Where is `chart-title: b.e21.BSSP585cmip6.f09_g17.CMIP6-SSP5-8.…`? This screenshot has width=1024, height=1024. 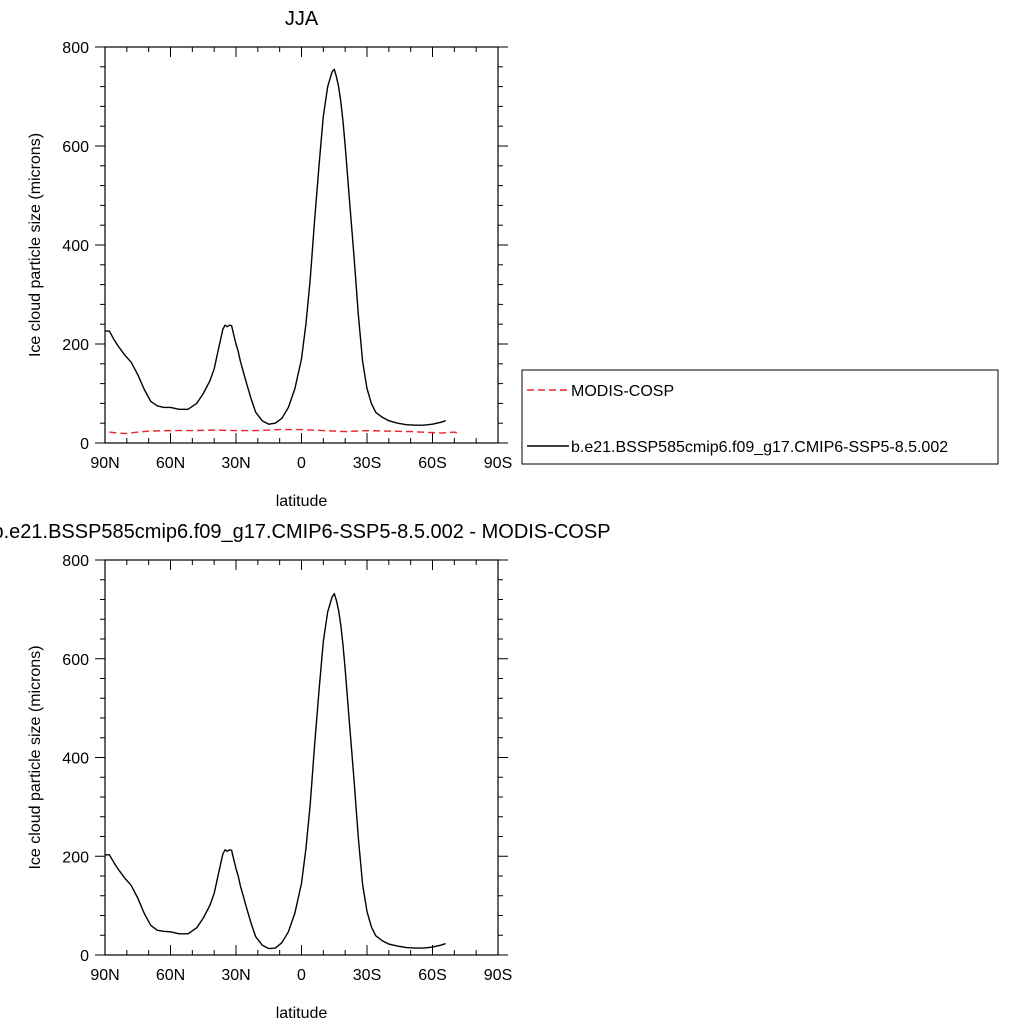 chart-title: b.e21.BSSP585cmip6.f09_g17.CMIP6-SSP5-8.… is located at coordinates (305, 532).